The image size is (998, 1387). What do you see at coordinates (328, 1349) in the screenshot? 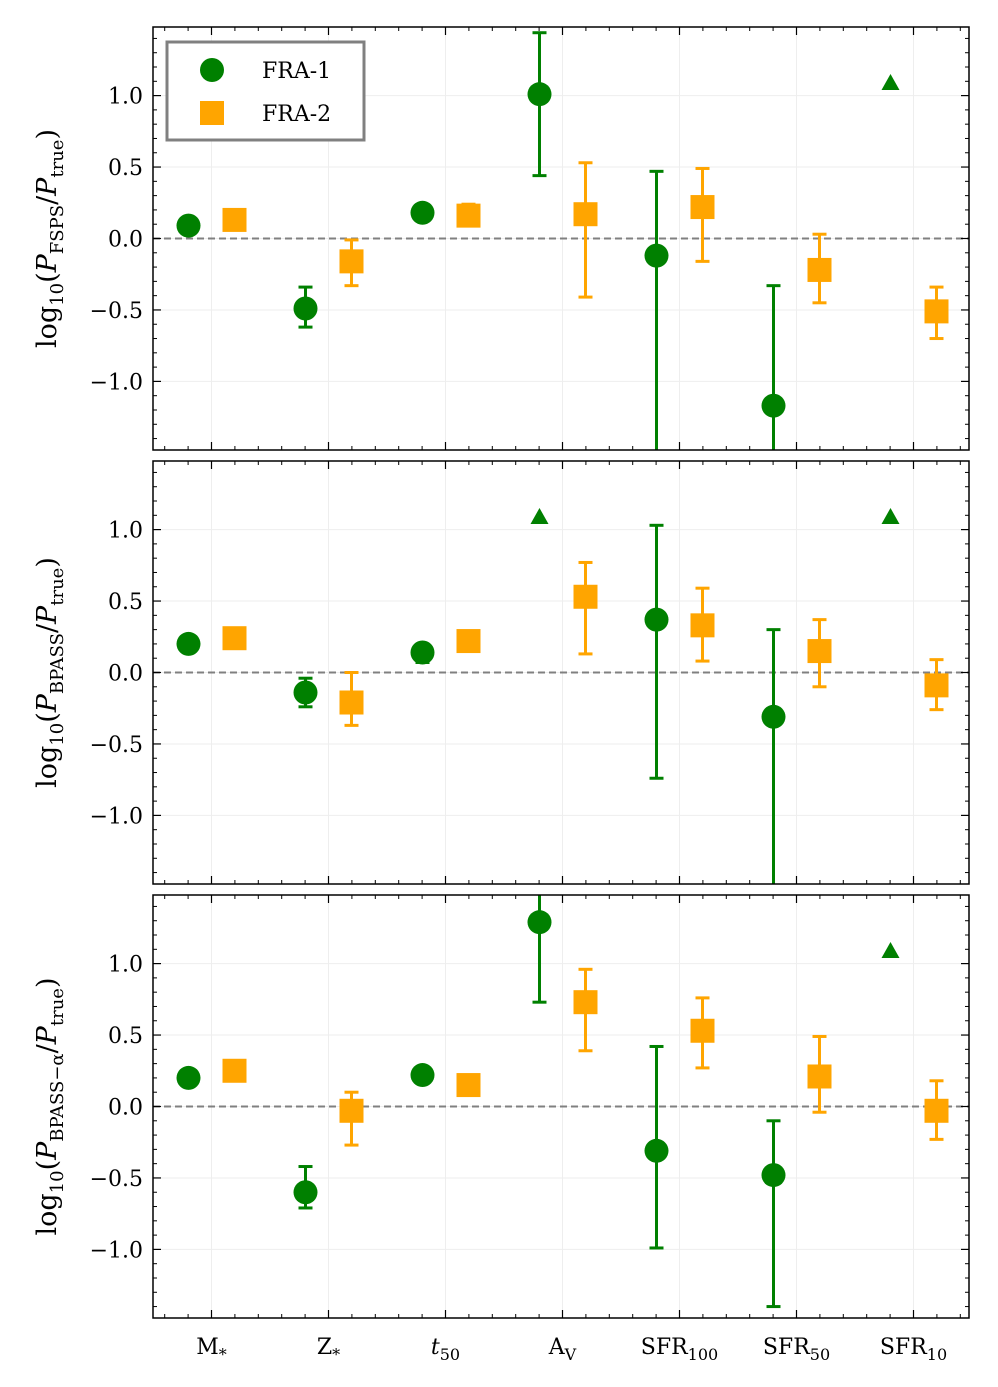
I see `xtick-label: Z*` at bounding box center [328, 1349].